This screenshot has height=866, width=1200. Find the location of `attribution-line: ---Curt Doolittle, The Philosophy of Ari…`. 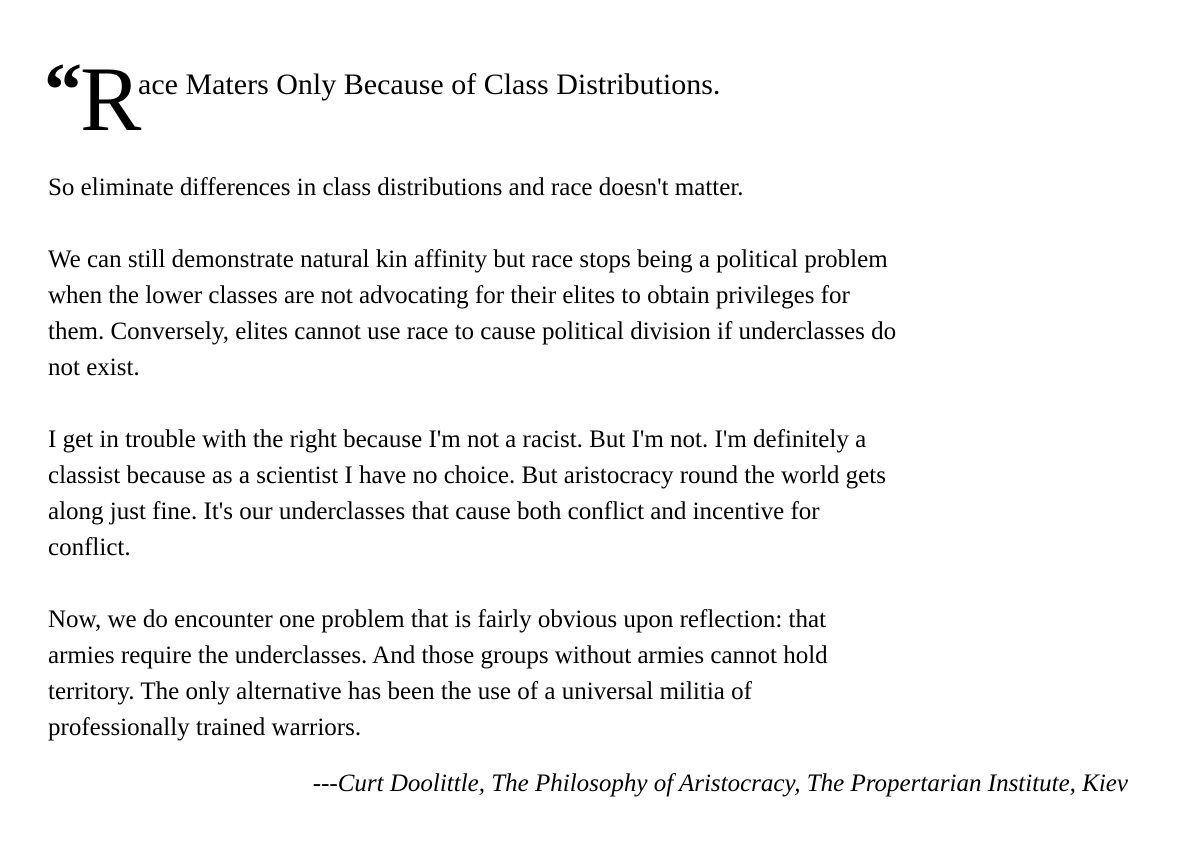

attribution-line: ---Curt Doolittle, The Philosophy of Ari… is located at coordinates (720, 783).